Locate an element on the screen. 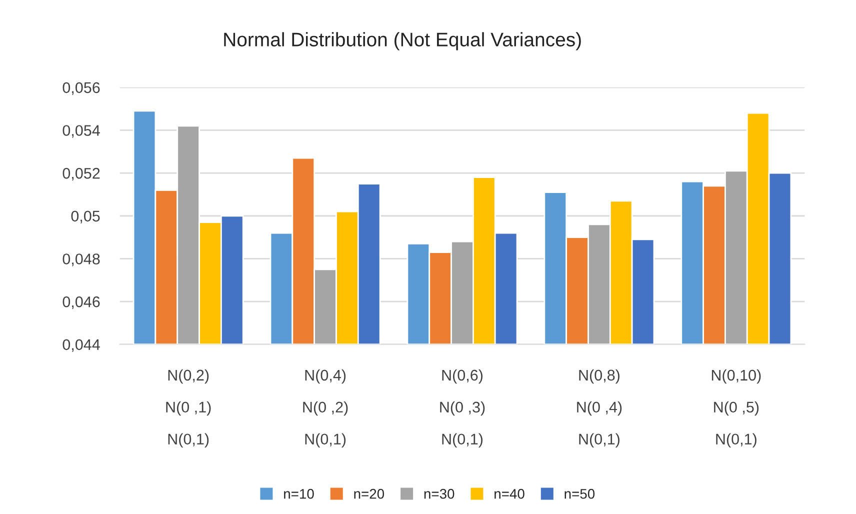 Image resolution: width=856 pixels, height=514 pixels. legend-label: n=50 is located at coordinates (579, 493).